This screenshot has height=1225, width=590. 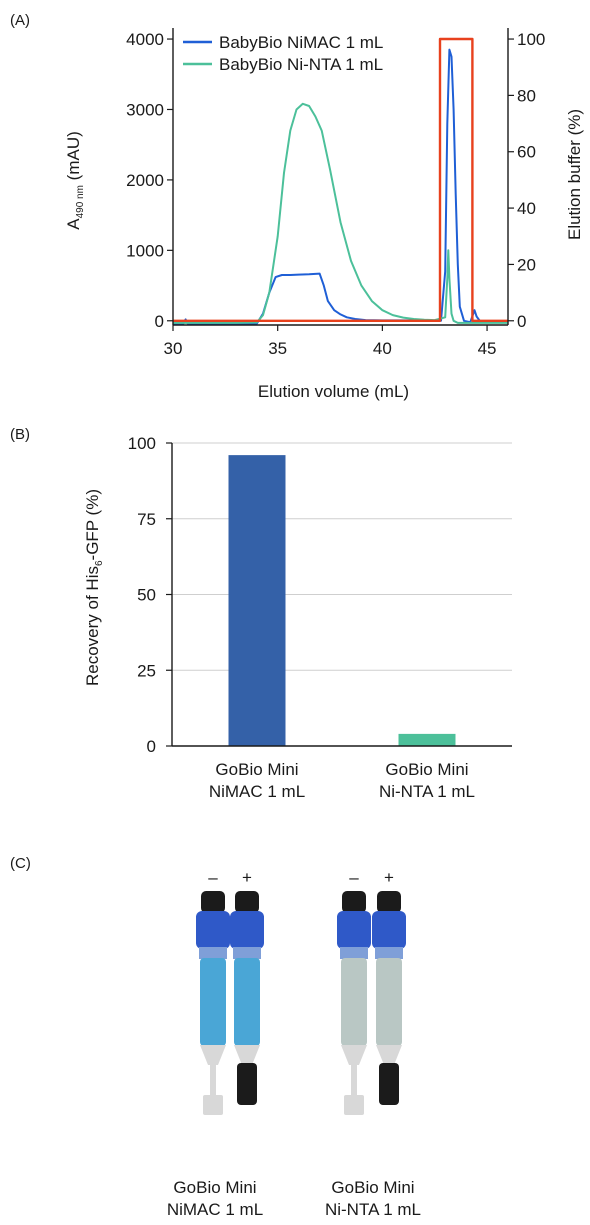 I want to click on photo-marks: – + – +, so click(x=301, y=877).